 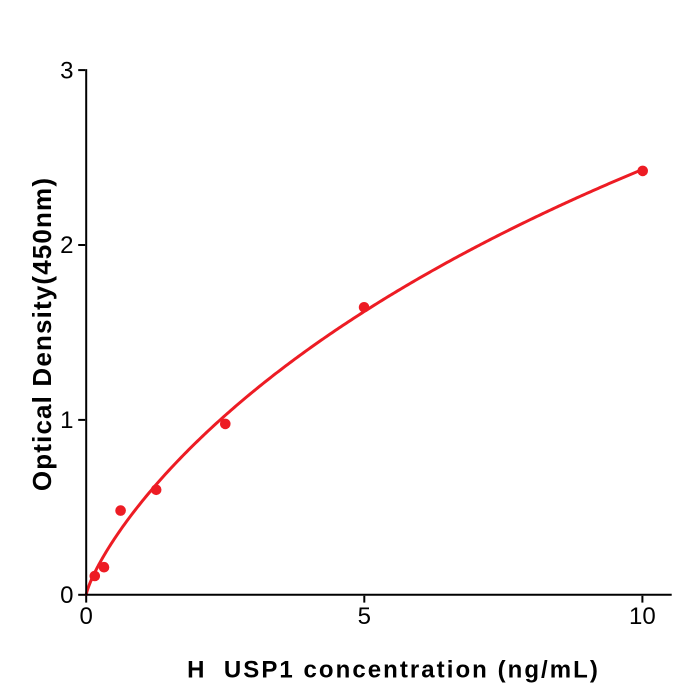 I want to click on svg-text: 3, so click(x=66, y=70).